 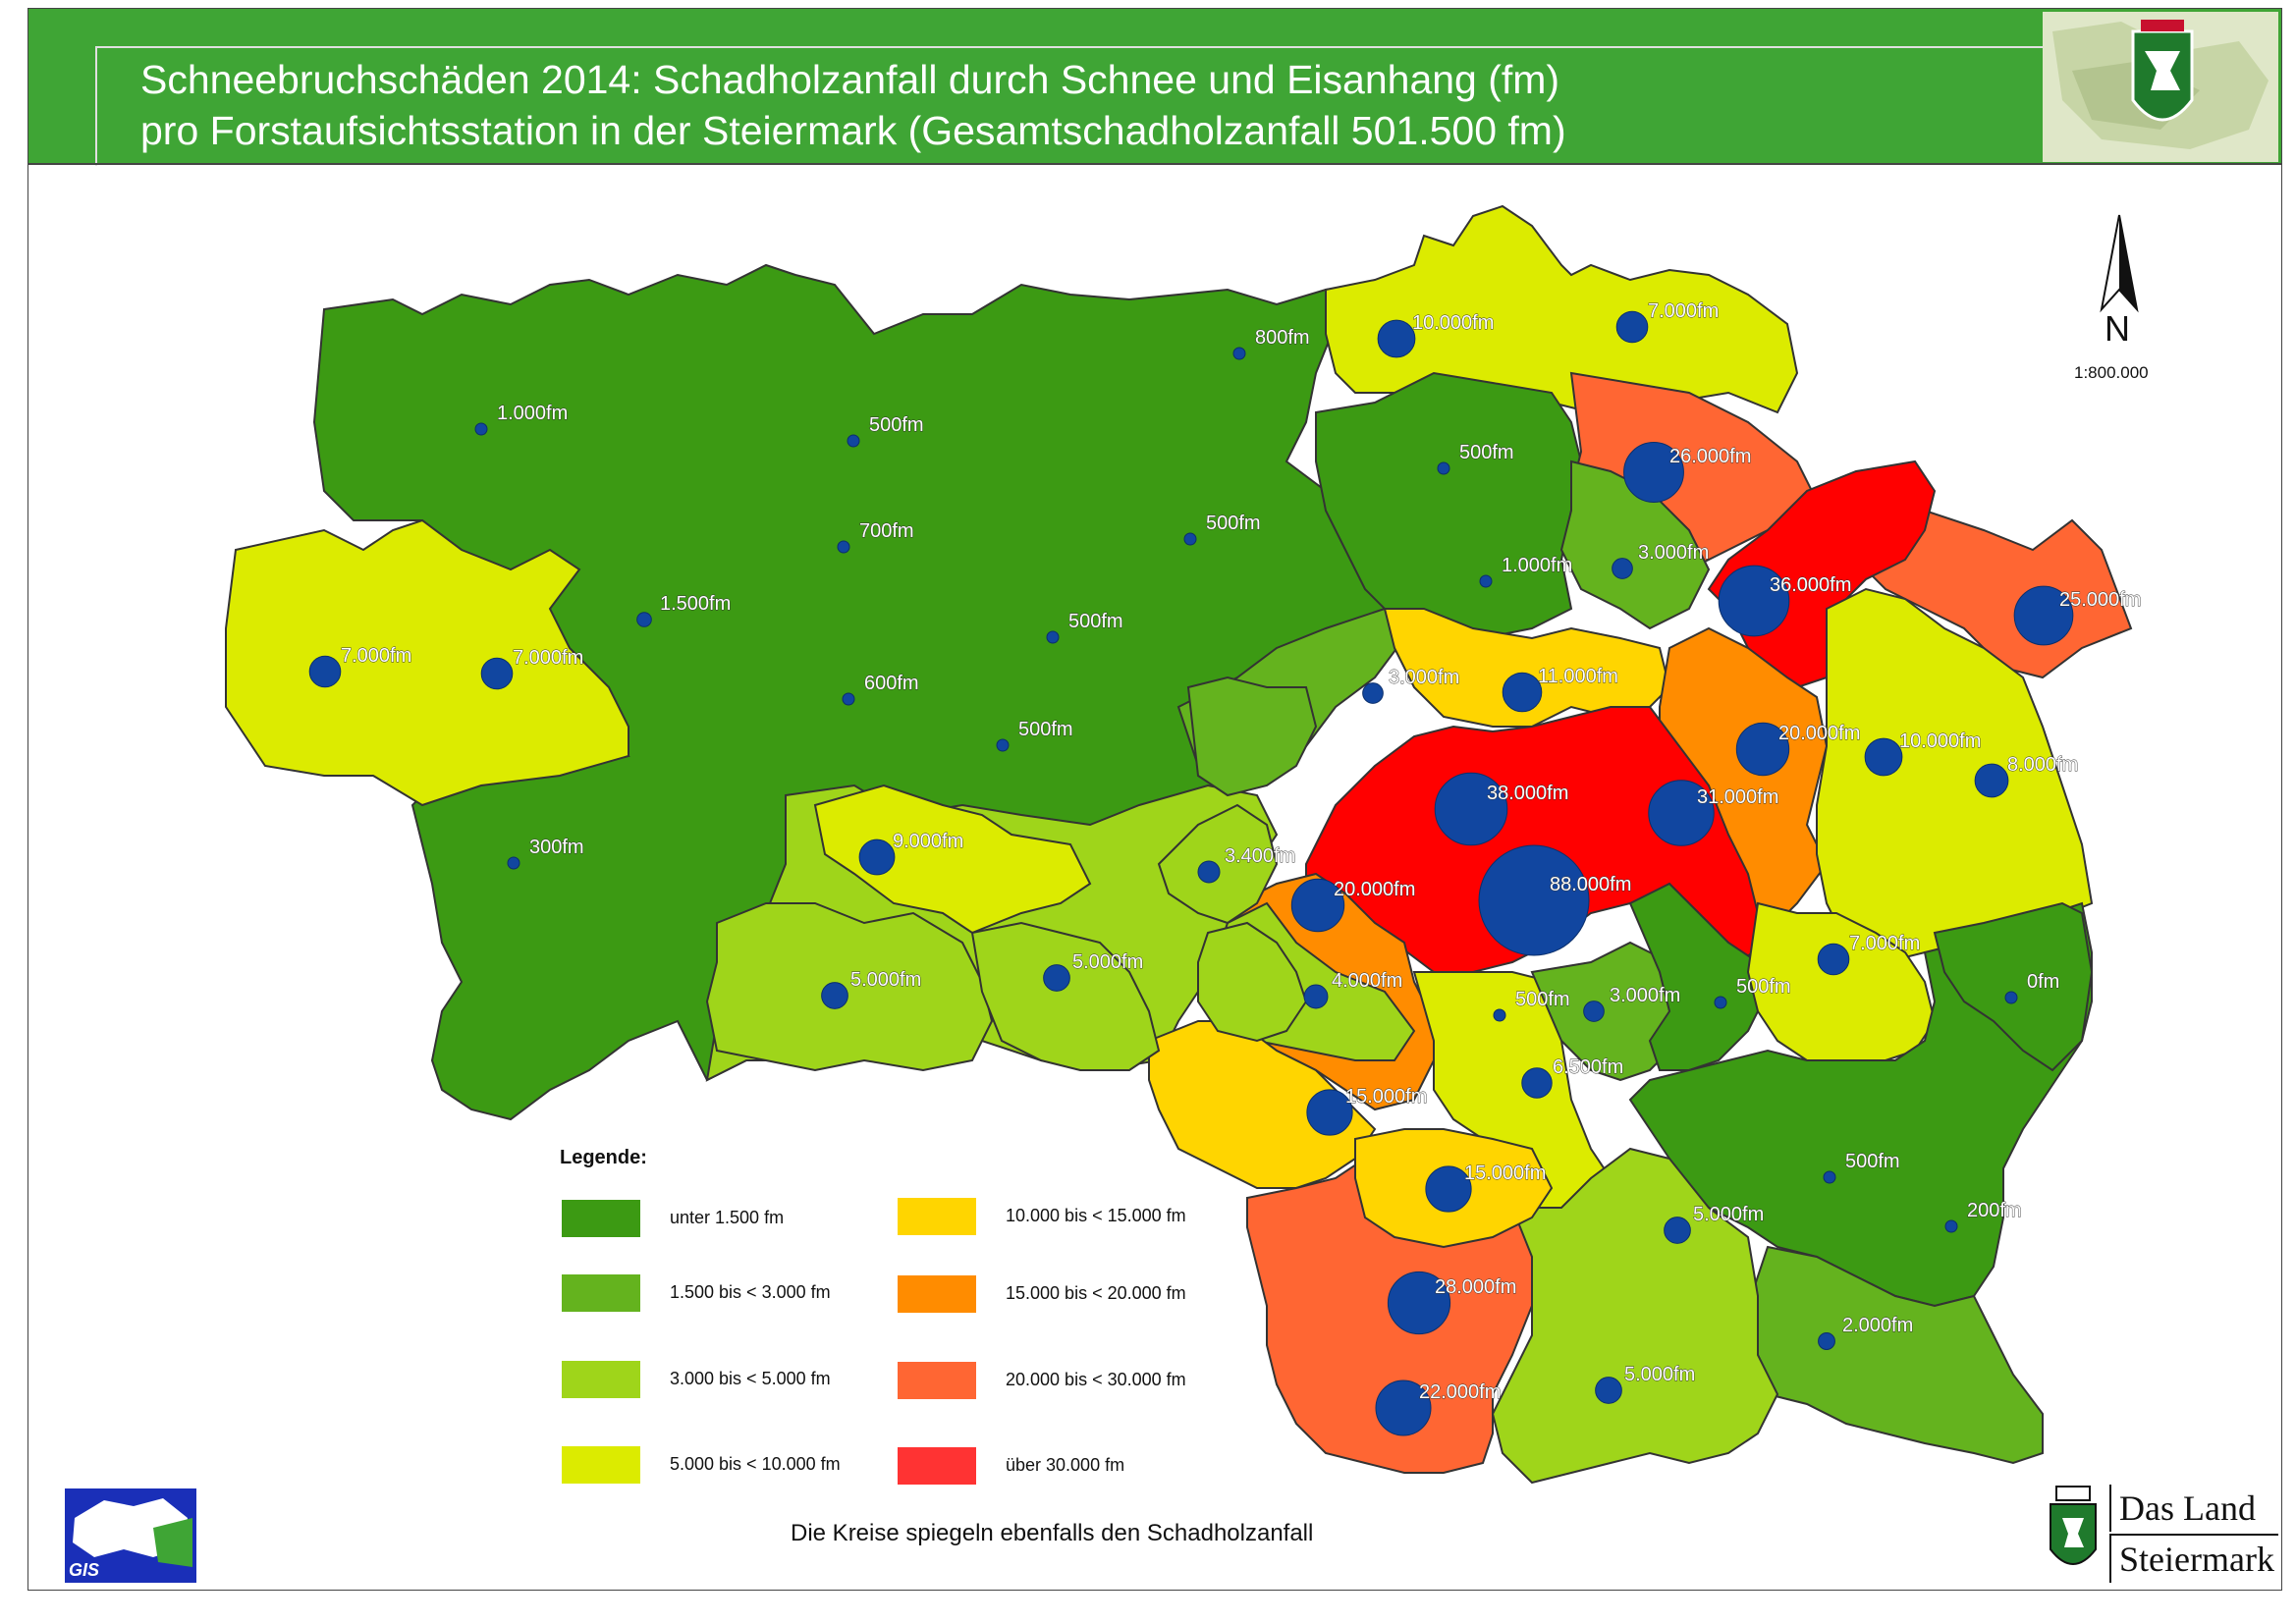 I want to click on station-label: 700fm, so click(x=886, y=531).